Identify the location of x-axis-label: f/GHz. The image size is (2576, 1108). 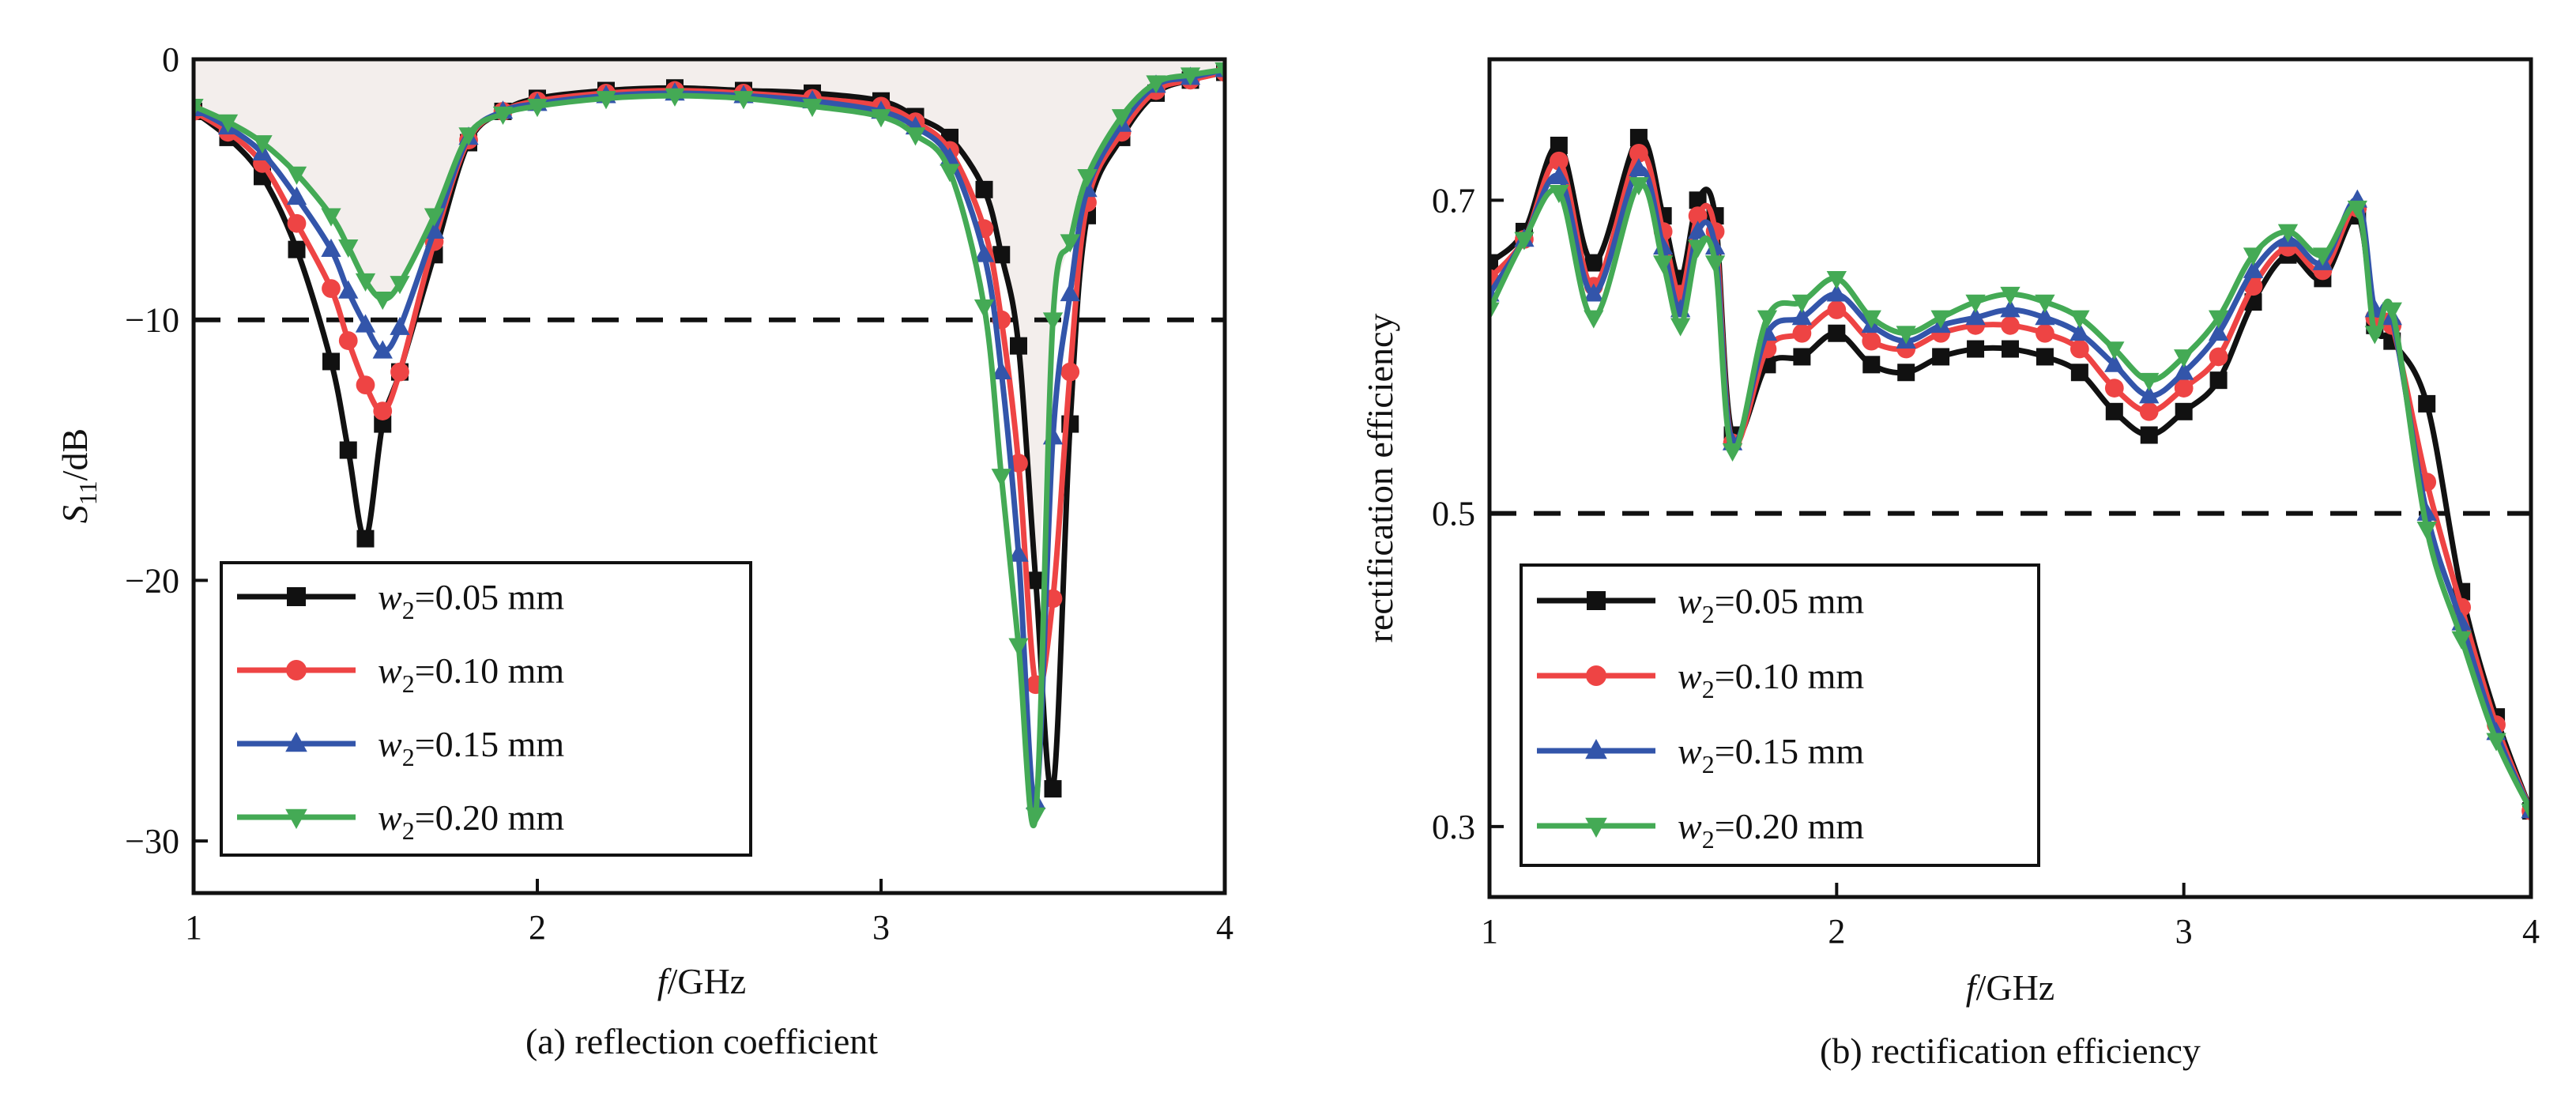
(701, 981).